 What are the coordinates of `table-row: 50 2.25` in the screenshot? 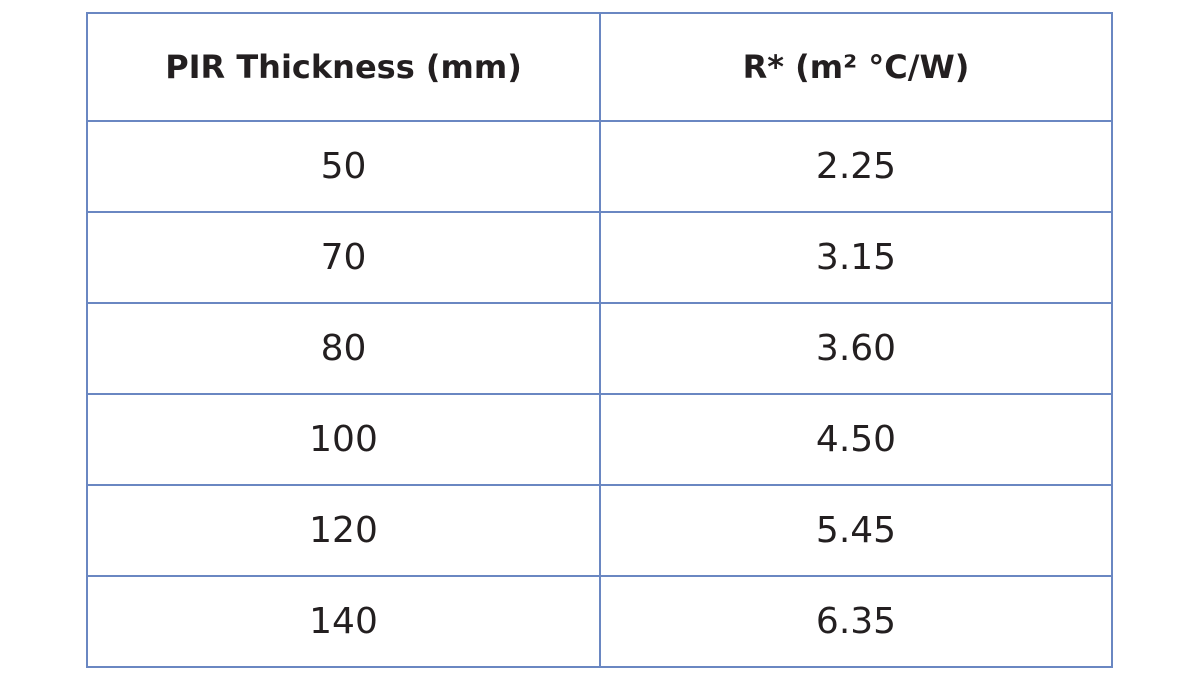 It's located at (599, 166).